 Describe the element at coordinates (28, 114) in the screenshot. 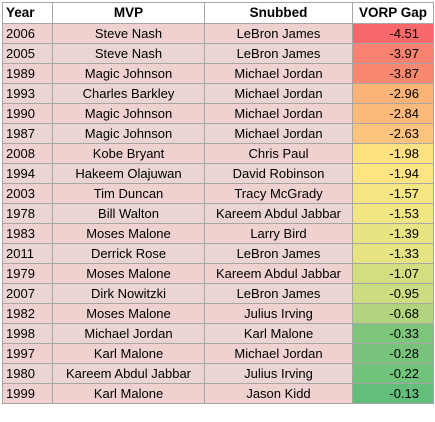

I see `year-cell: 1990` at that location.